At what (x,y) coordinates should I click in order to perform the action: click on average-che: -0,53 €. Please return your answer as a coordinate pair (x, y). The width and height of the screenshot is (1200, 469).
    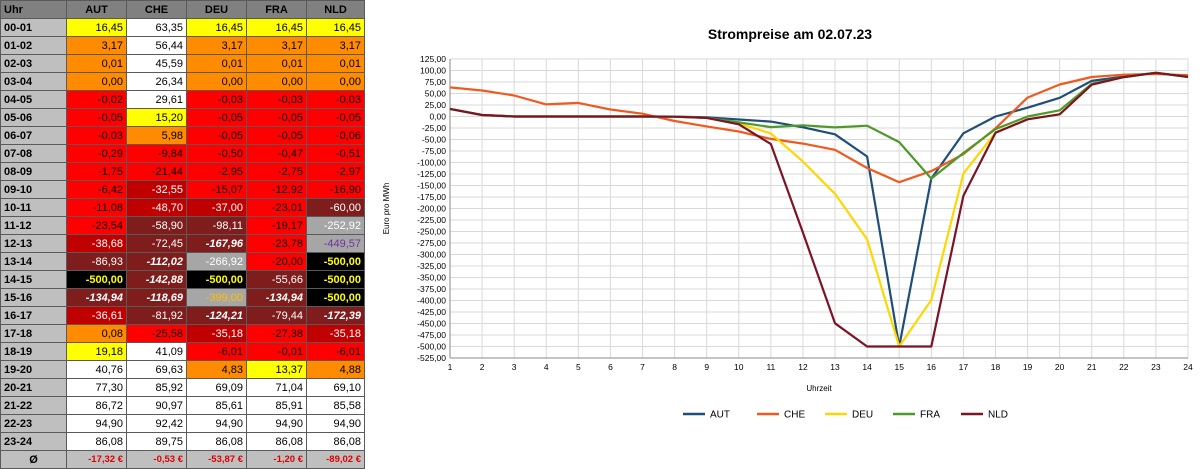
    Looking at the image, I should click on (156, 459).